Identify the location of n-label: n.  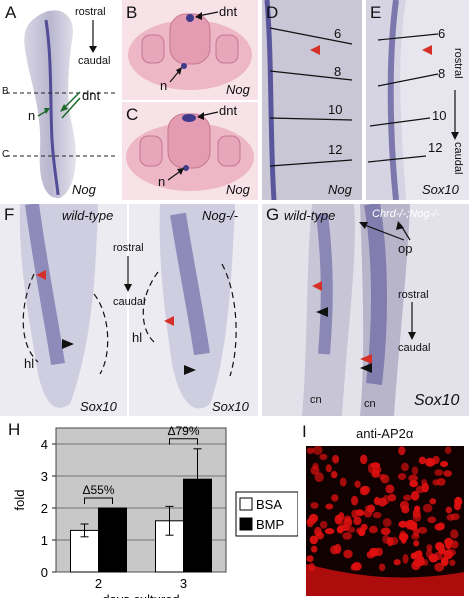
(32, 115).